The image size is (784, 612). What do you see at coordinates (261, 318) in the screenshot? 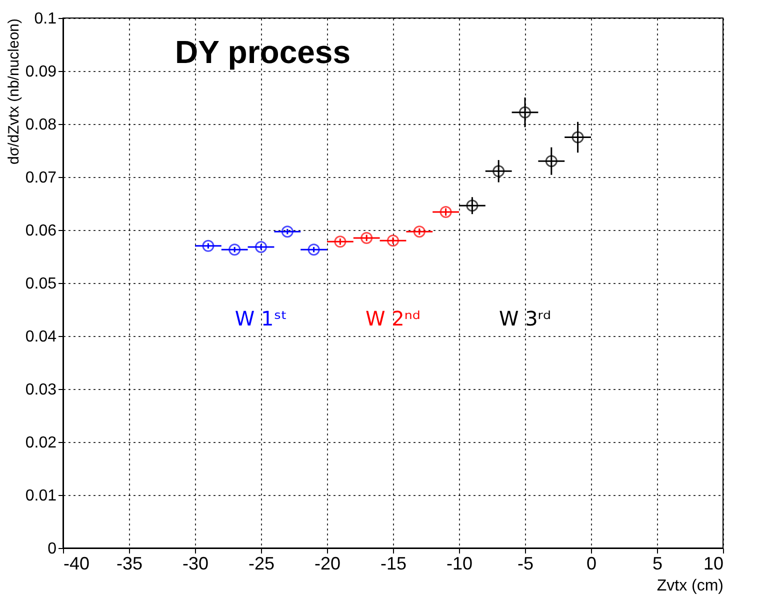
I see `text: W 1ˢᵗ` at bounding box center [261, 318].